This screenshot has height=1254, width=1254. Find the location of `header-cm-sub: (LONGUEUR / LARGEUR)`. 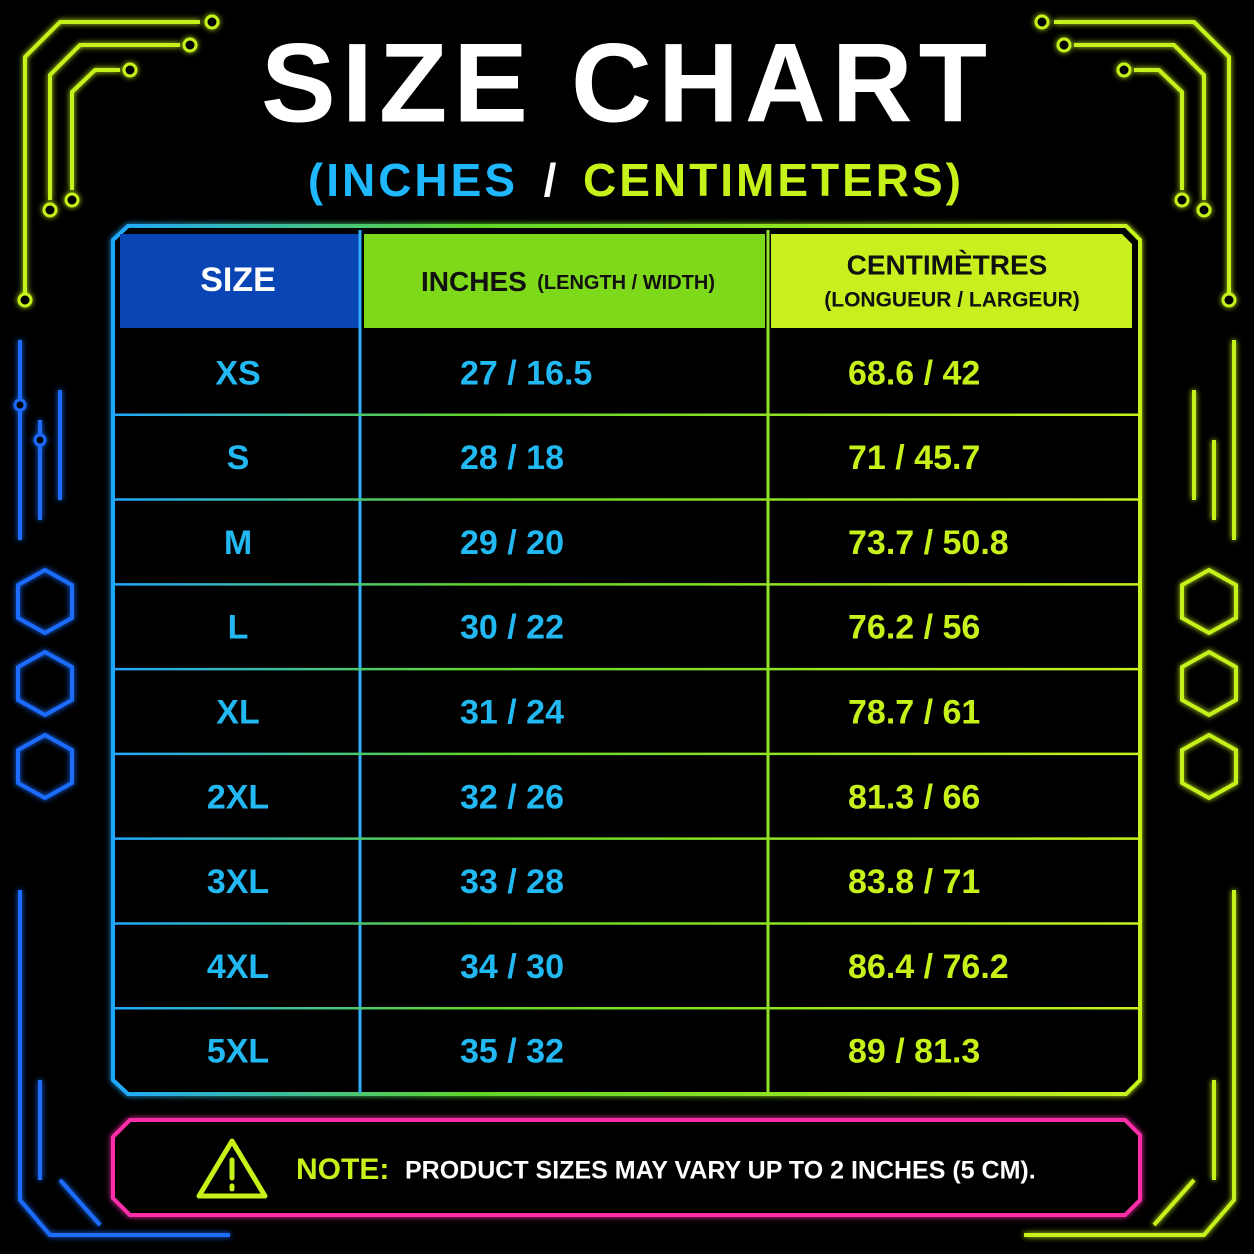

header-cm-sub: (LONGUEUR / LARGEUR) is located at coordinates (952, 300).